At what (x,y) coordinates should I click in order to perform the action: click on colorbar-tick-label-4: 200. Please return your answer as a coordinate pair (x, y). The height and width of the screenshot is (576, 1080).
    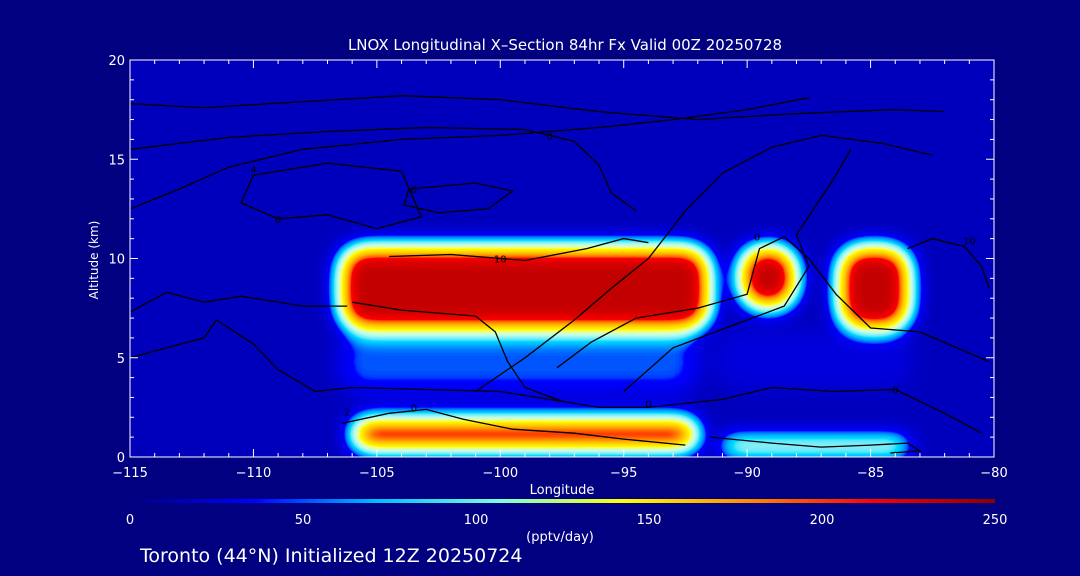
    Looking at the image, I should click on (822, 520).